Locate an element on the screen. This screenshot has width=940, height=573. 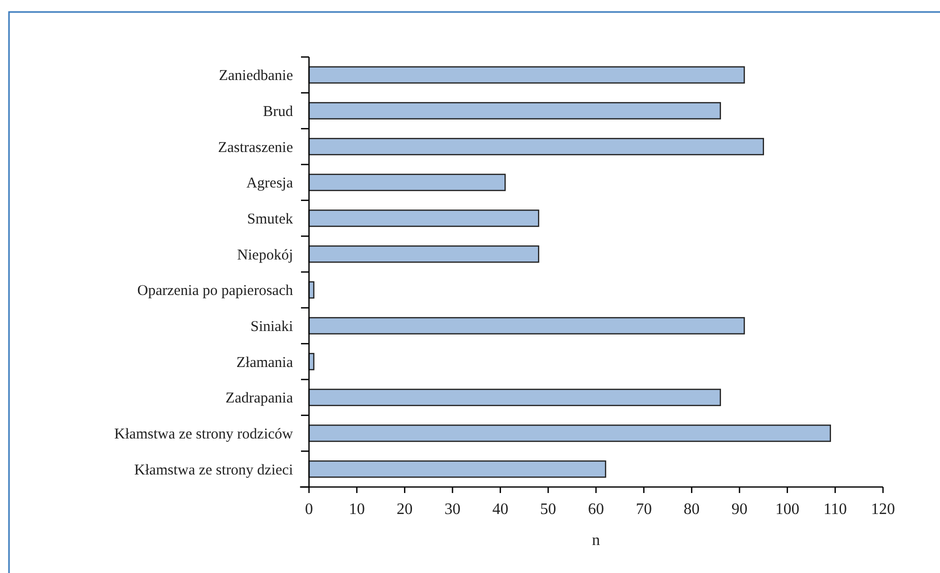
y-tick-label: Zadrapania is located at coordinates (260, 398).